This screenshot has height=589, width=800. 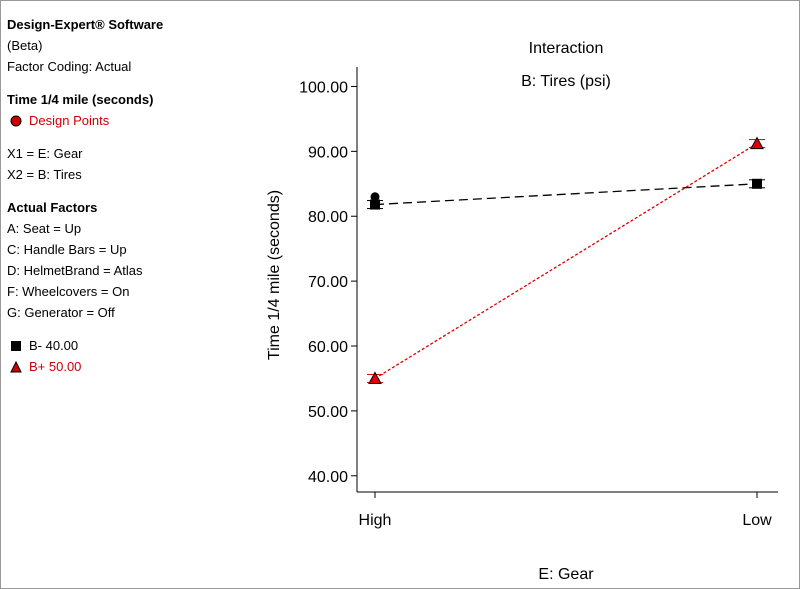 What do you see at coordinates (61, 312) in the screenshot?
I see `factor-item: G: Generator = Off` at bounding box center [61, 312].